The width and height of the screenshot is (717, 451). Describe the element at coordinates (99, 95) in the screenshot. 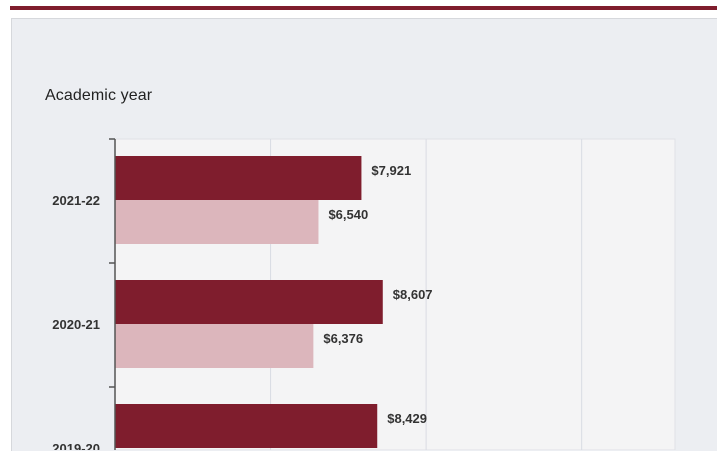

I see `y-axis-title: Academic year` at that location.